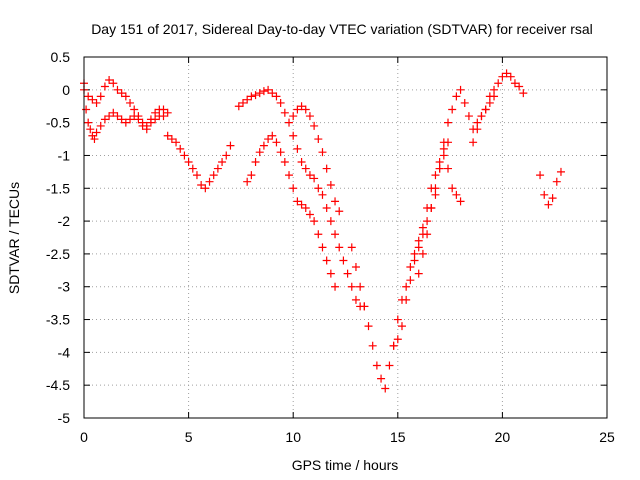 This screenshot has width=640, height=480. Describe the element at coordinates (61, 57) in the screenshot. I see `y-tick-label: 0.5` at that location.